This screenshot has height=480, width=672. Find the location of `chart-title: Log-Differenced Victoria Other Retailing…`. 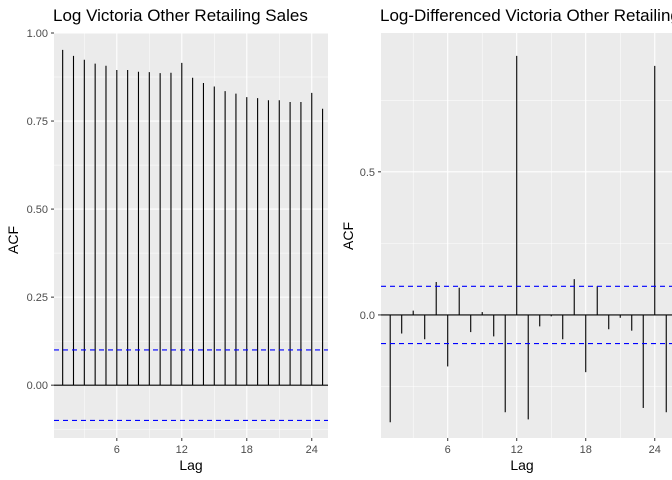

chart-title: Log-Differenced Victoria Other Retailing… is located at coordinates (526, 15).